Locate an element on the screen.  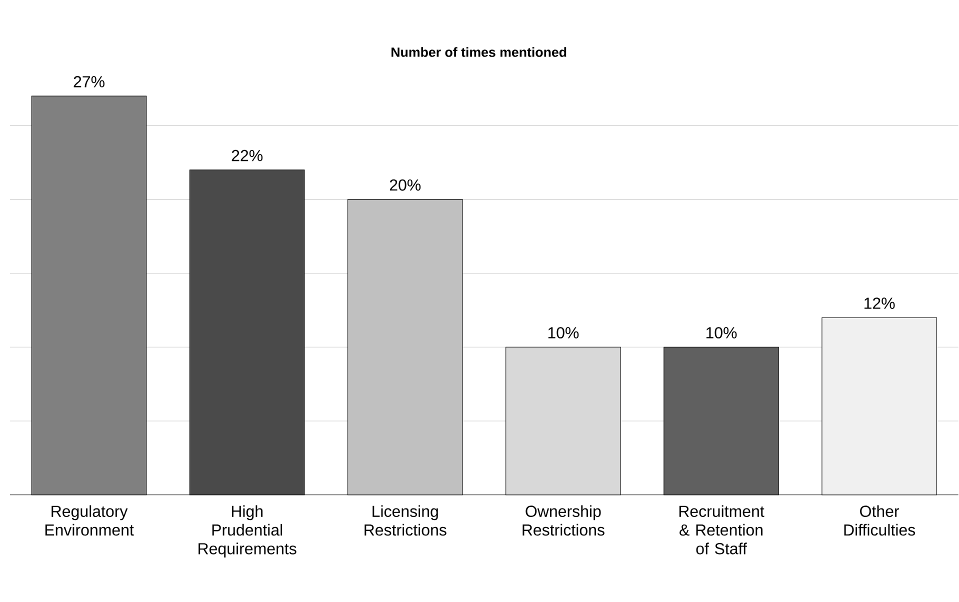
x-tick-label: Regulatory Environment is located at coordinates (89, 520).